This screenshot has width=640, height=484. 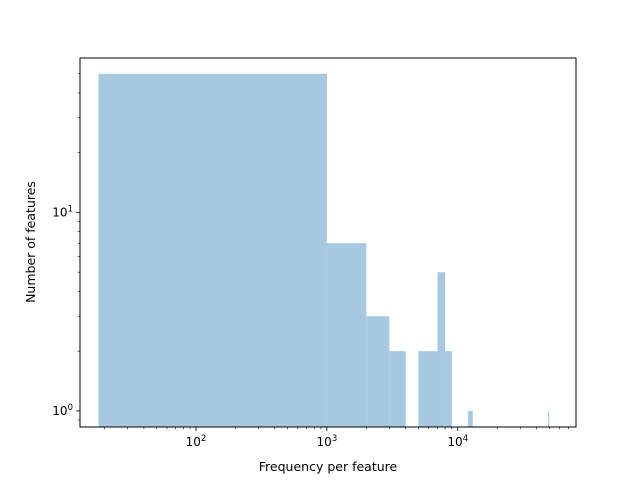 What do you see at coordinates (196, 441) in the screenshot?
I see `x-tick-label: 102` at bounding box center [196, 441].